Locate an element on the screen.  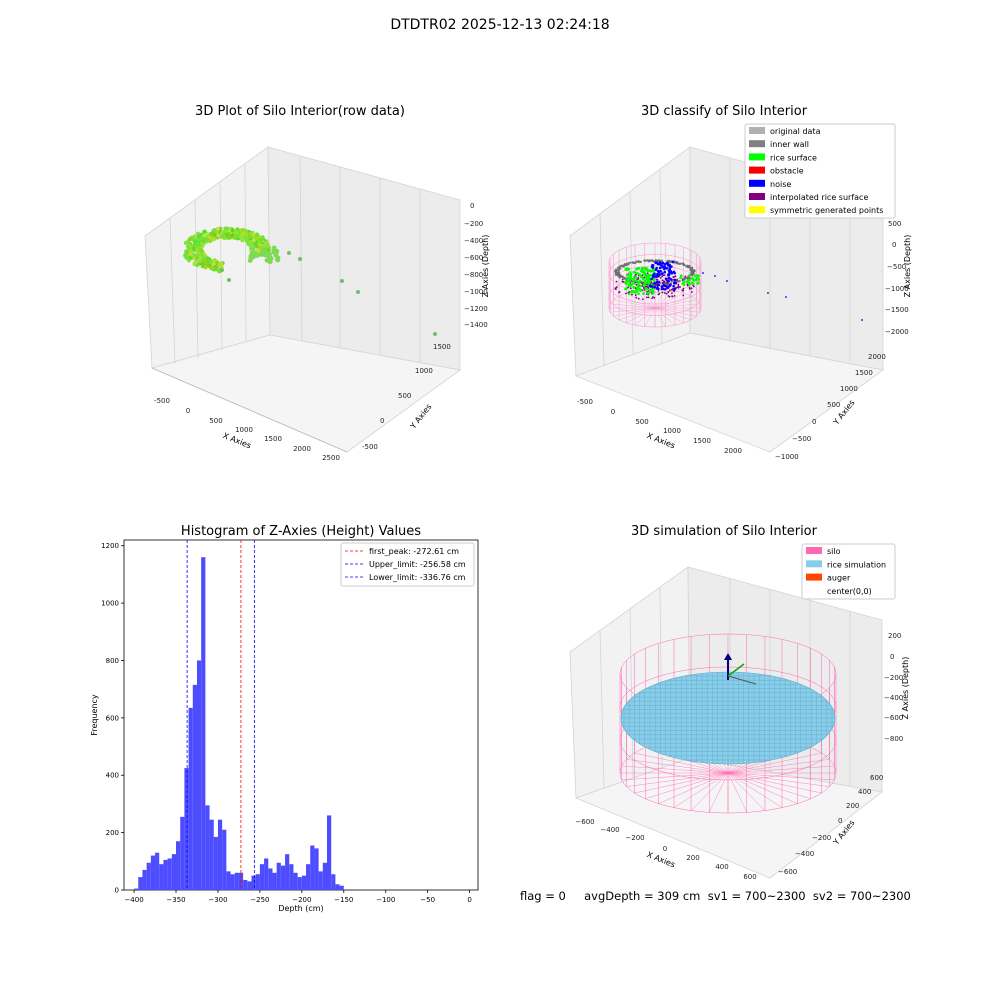
simulation-z-tick: 0 is located at coordinates (892, 657).